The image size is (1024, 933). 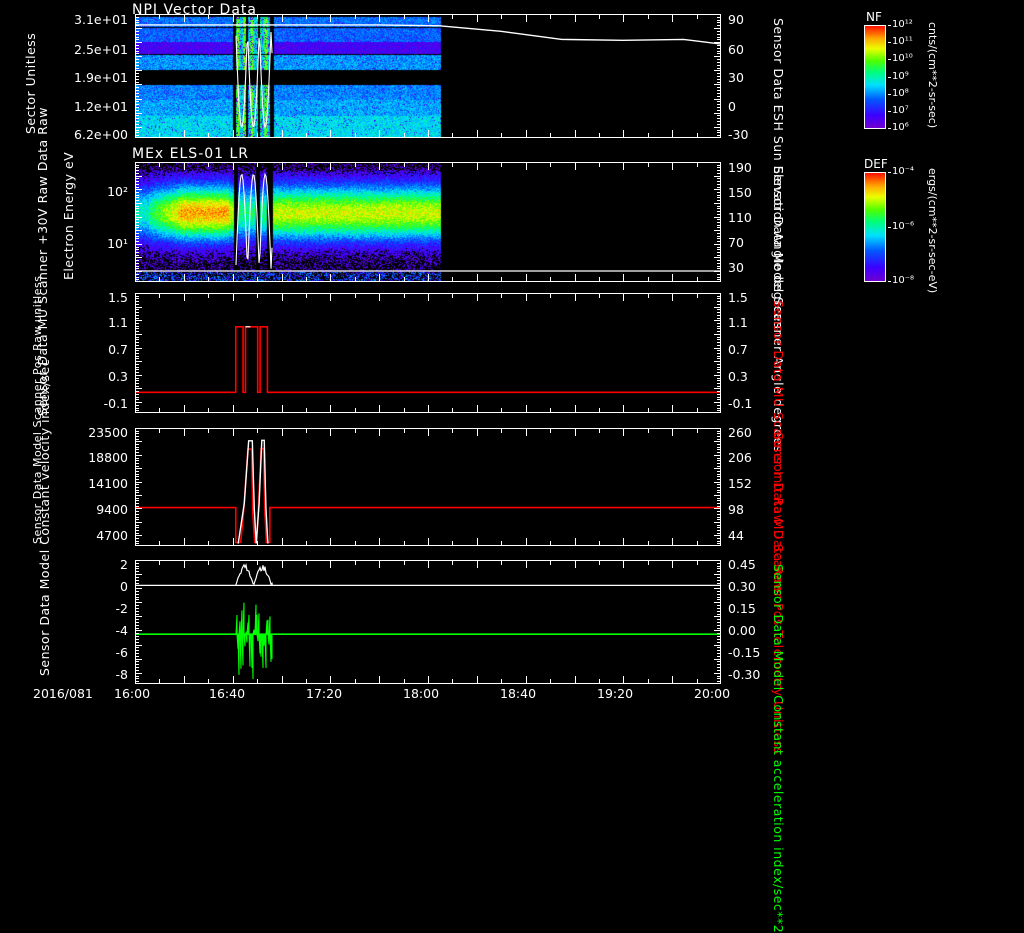 I want to click on panel-5-frame, so click(x=428, y=622).